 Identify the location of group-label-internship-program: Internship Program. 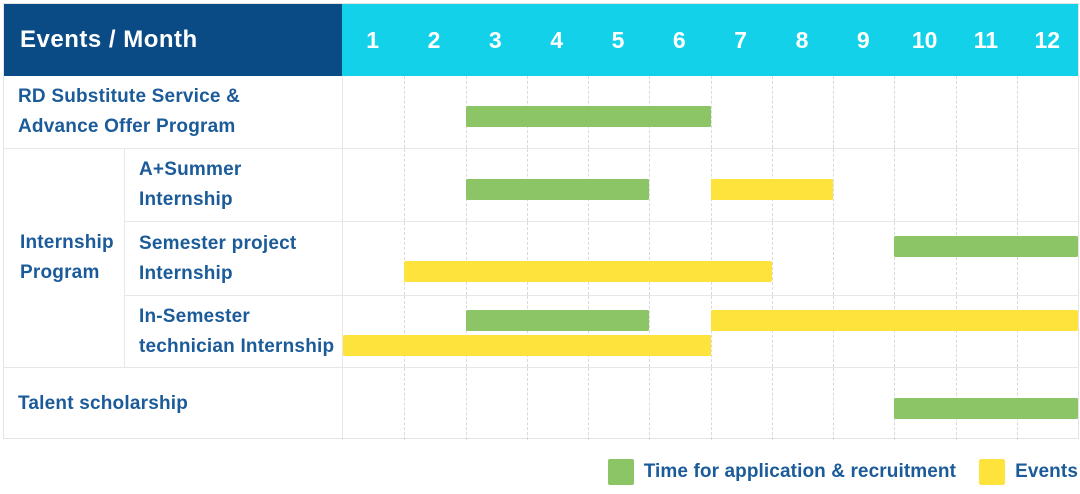
(64, 257).